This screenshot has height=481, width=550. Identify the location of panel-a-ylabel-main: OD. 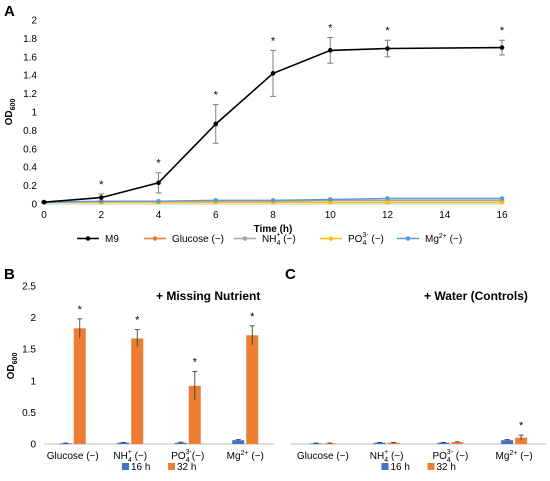
(9, 117).